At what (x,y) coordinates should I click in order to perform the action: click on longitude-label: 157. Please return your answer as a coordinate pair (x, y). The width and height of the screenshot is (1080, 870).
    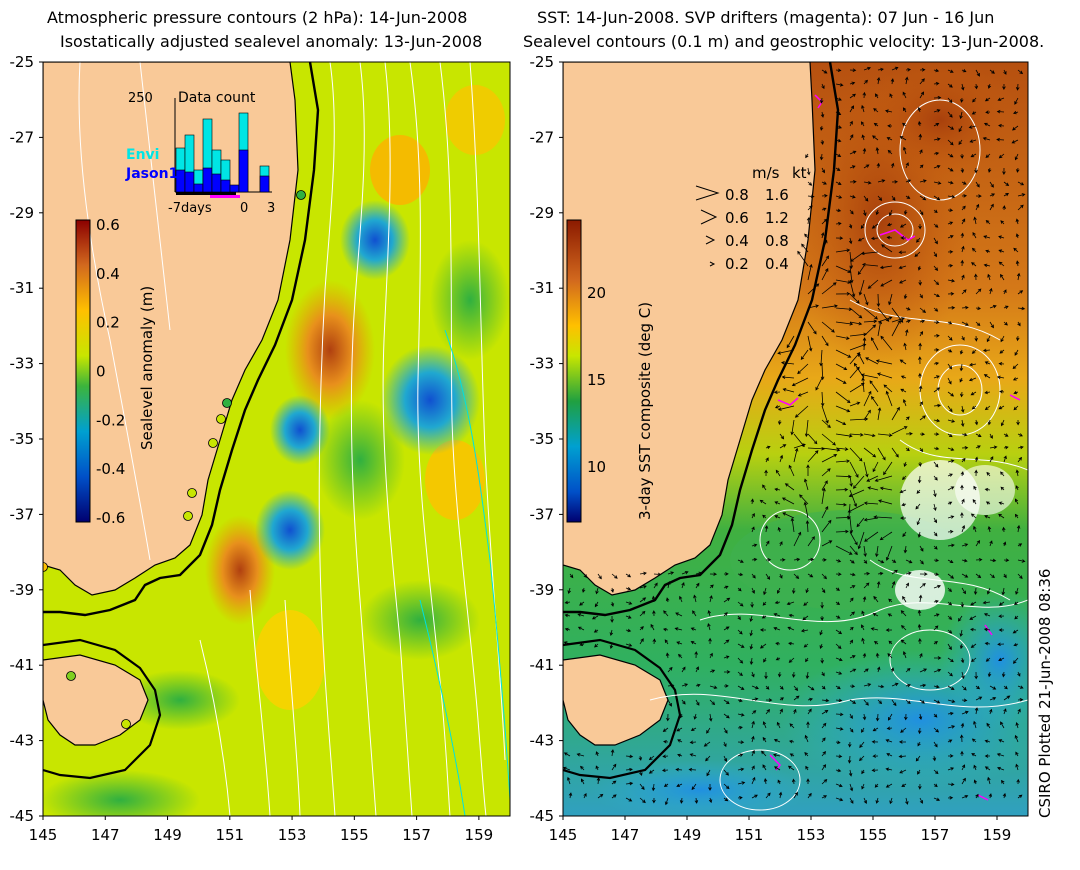
    Looking at the image, I should click on (935, 835).